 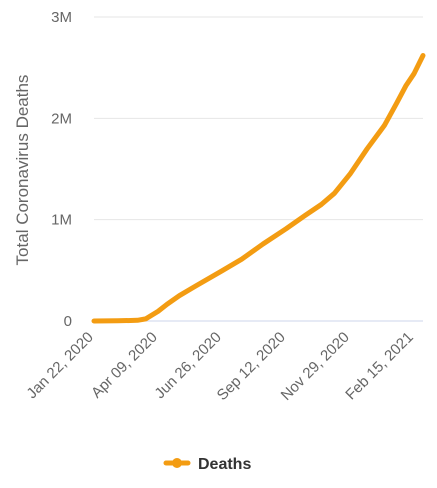 I want to click on legend-deaths-label: Deaths, so click(x=224, y=464).